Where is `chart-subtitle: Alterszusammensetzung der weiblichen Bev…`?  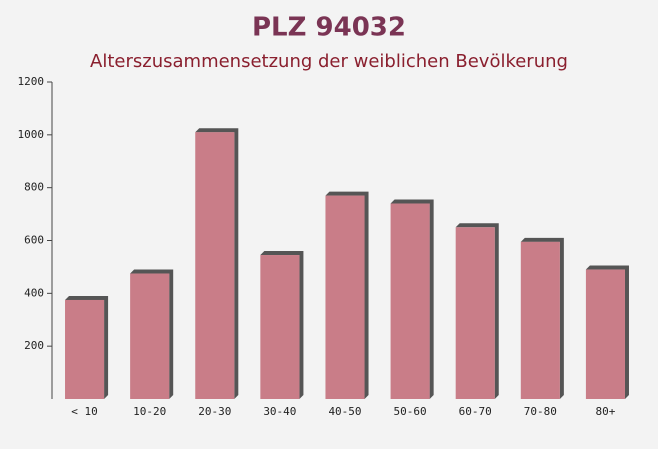 chart-subtitle: Alterszusammensetzung der weiblichen Bev… is located at coordinates (329, 61).